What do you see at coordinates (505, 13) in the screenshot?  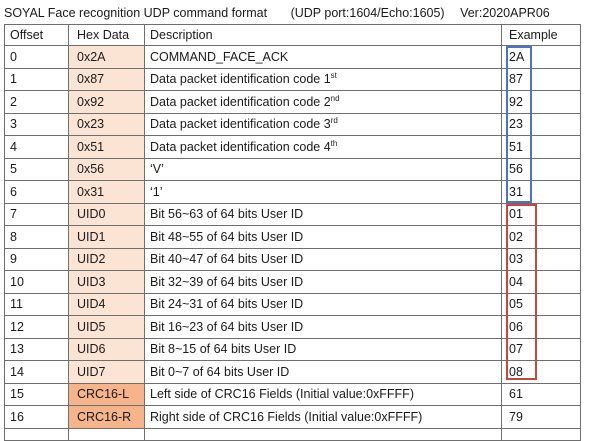 I see `title-version: Ver:2020APR06` at bounding box center [505, 13].